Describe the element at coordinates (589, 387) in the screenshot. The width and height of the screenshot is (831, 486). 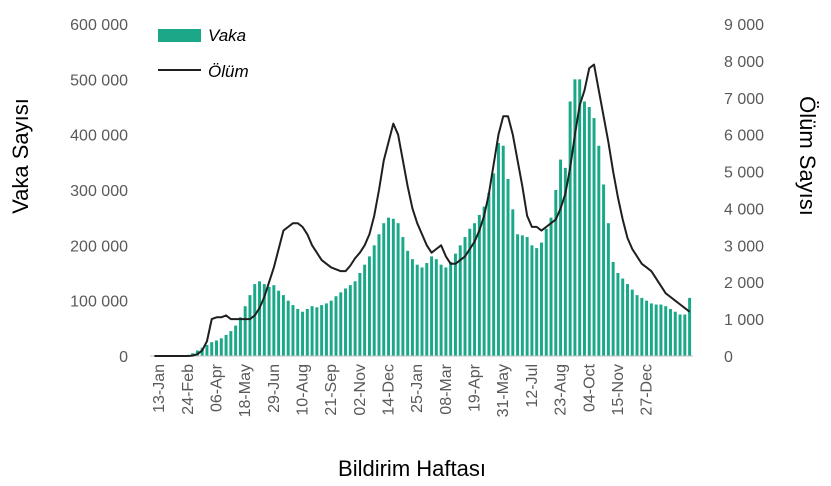
I see `x-tick-label: 04-Oct` at that location.